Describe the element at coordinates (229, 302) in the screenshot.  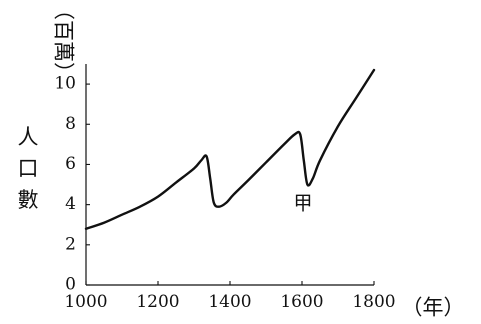
I see `x-tick-label: 1400` at that location.